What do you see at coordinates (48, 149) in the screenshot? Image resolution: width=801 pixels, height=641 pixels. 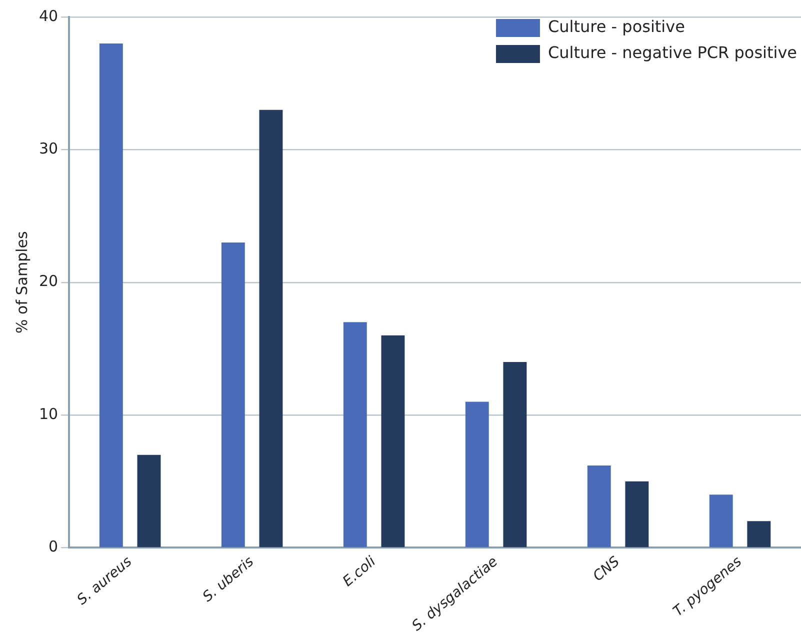 I see `y-tick-label: 30` at bounding box center [48, 149].